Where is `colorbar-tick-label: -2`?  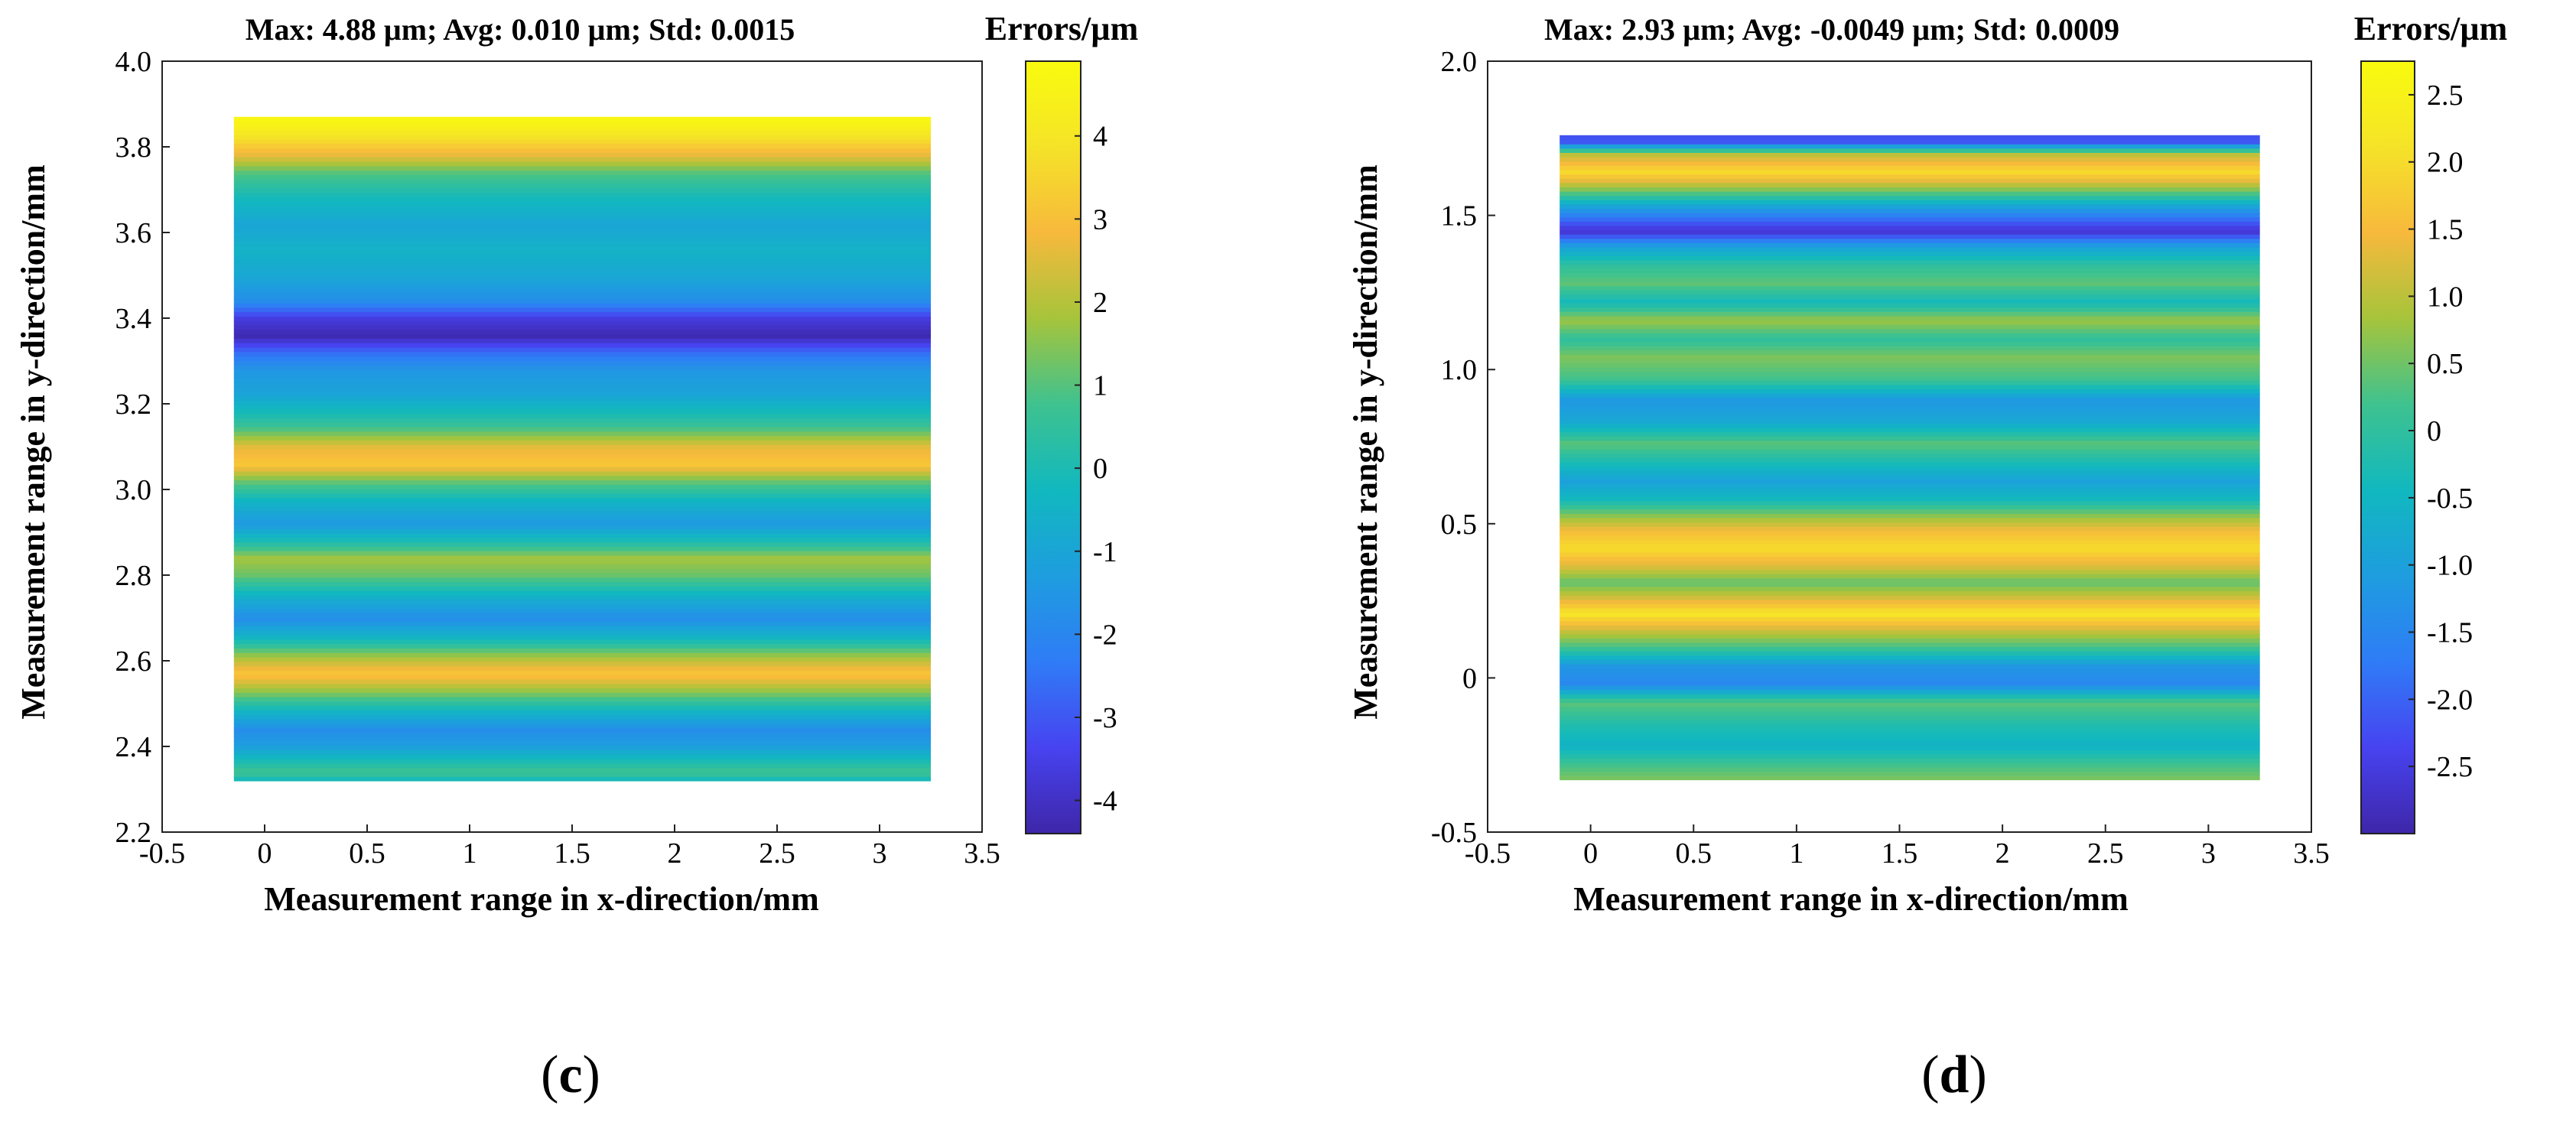
colorbar-tick-label: -2 is located at coordinates (1105, 635).